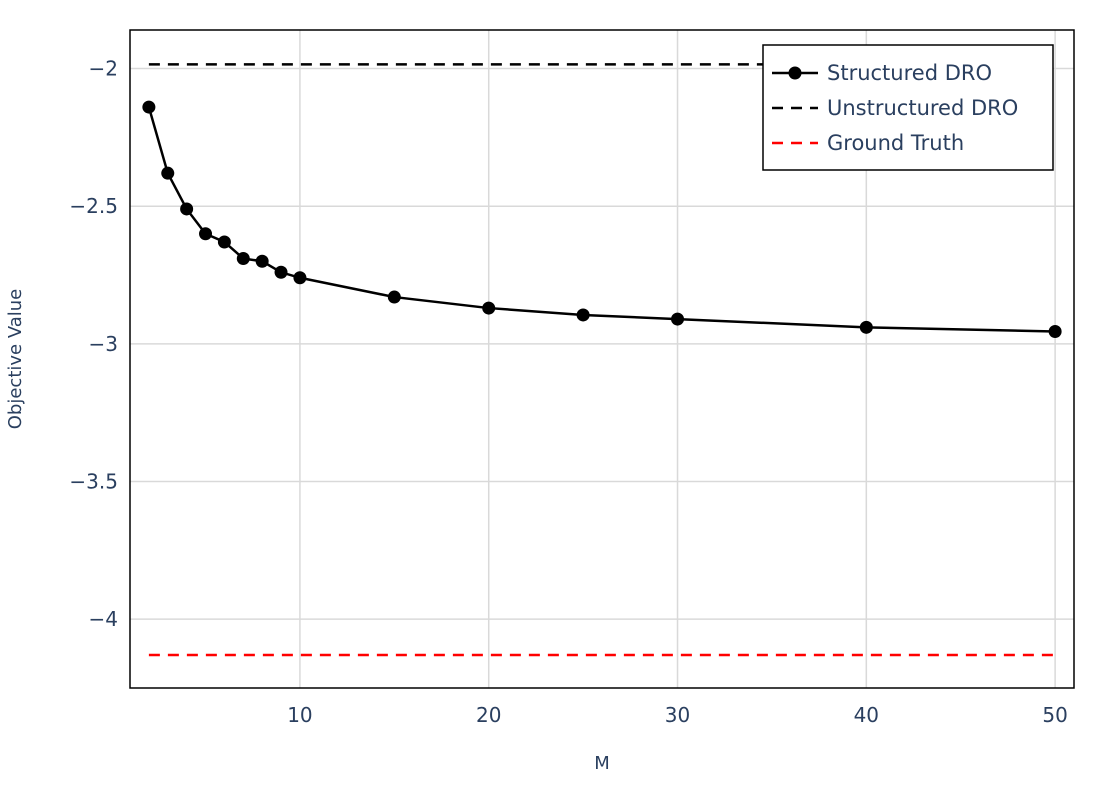  What do you see at coordinates (103, 344) in the screenshot?
I see `y-tick-label: −3` at bounding box center [103, 344].